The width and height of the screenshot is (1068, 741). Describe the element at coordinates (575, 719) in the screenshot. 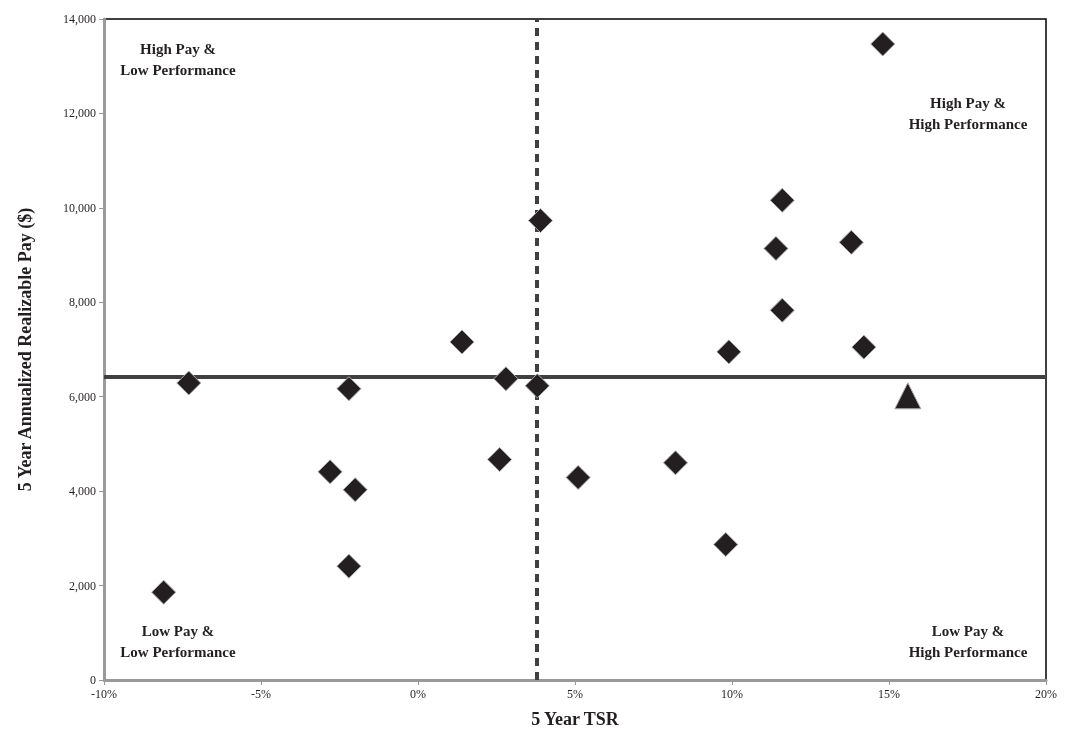

I see `x-axis-title: 5 Year TSR` at that location.